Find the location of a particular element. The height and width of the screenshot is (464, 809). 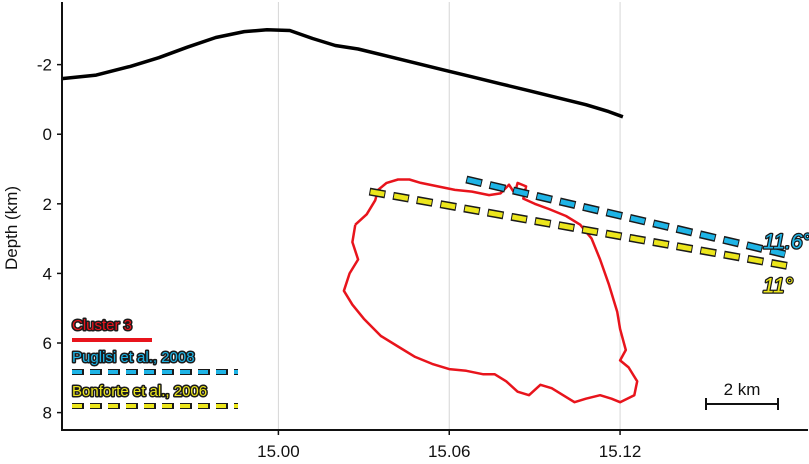

topography-profile is located at coordinates (342, 73).